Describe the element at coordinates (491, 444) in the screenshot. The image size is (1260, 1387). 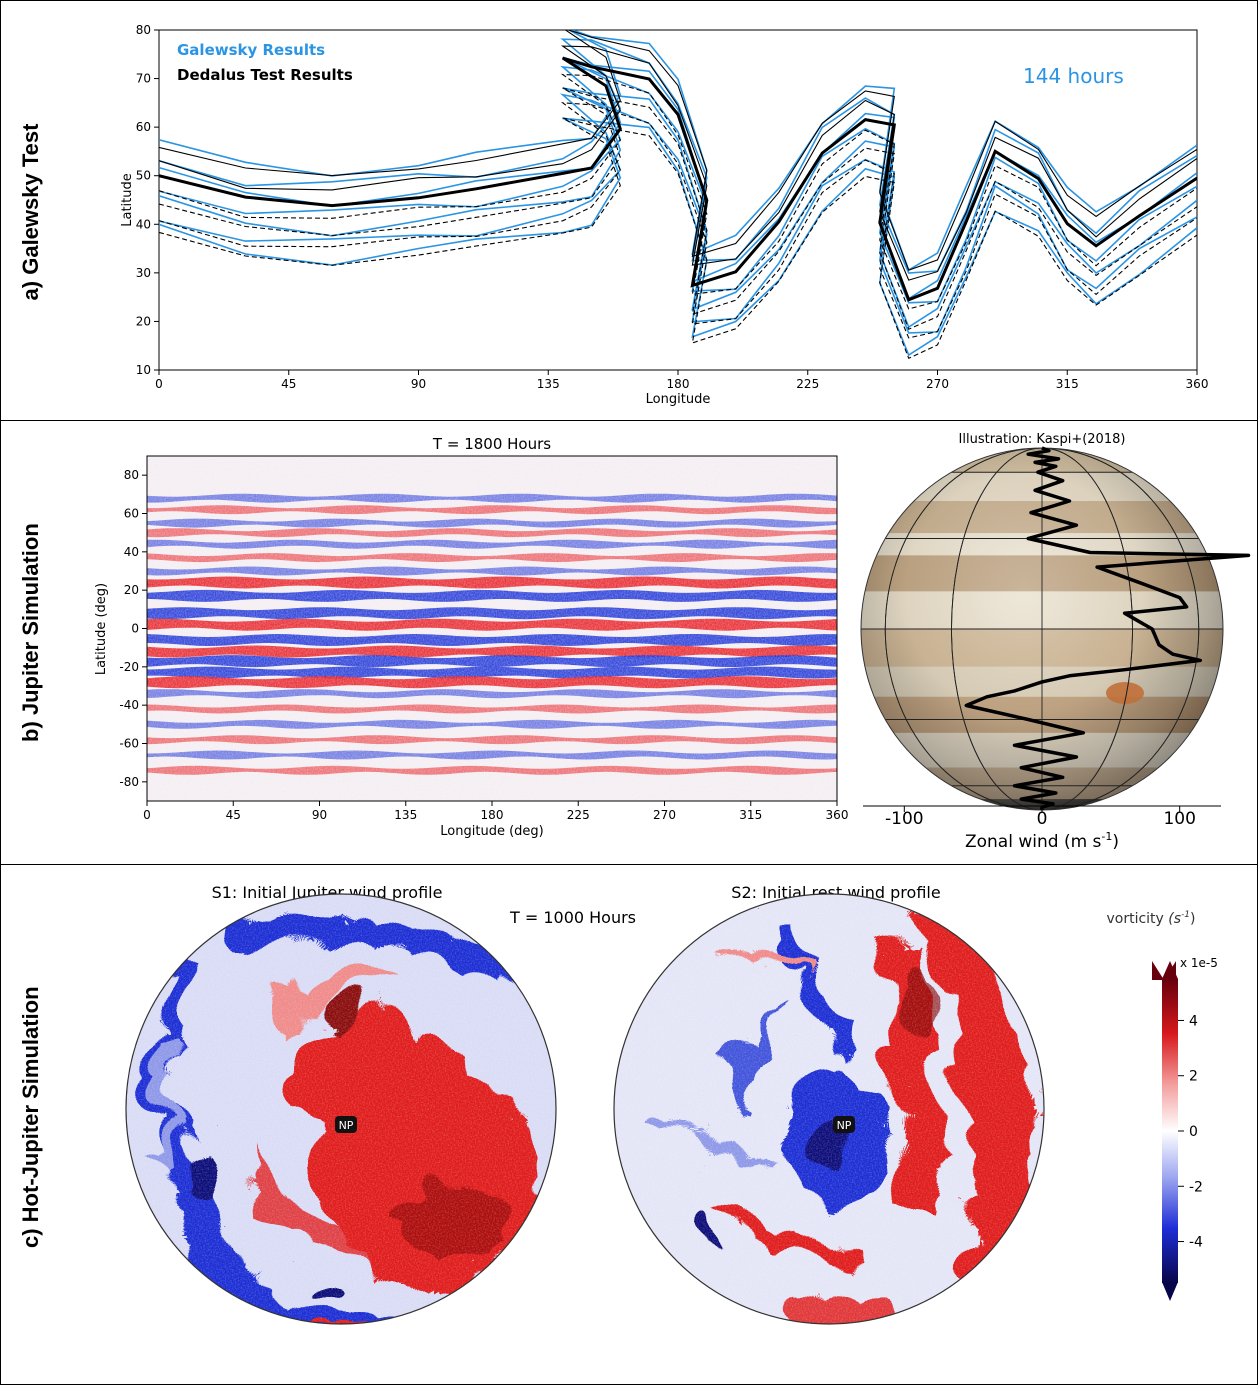
I see `chart-b-title: T = 1800 Hours` at that location.